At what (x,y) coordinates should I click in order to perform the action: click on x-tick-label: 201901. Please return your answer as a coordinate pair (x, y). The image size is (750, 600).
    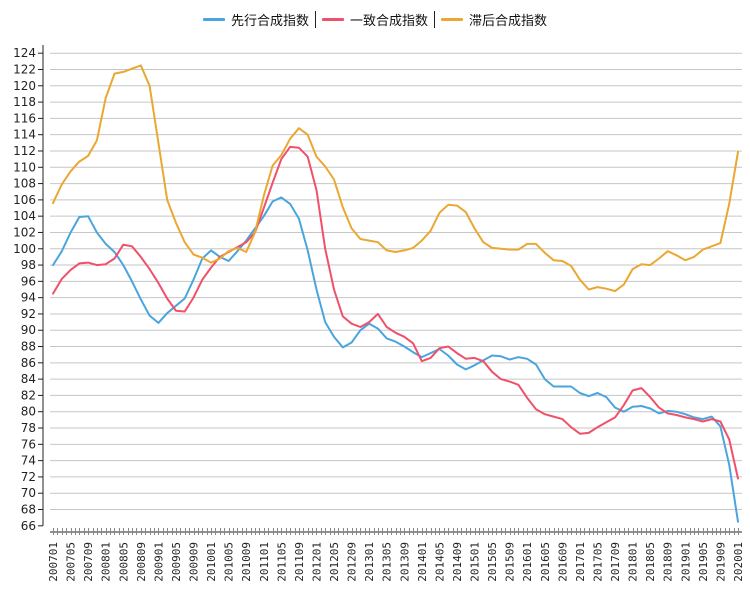
    Looking at the image, I should click on (685, 562).